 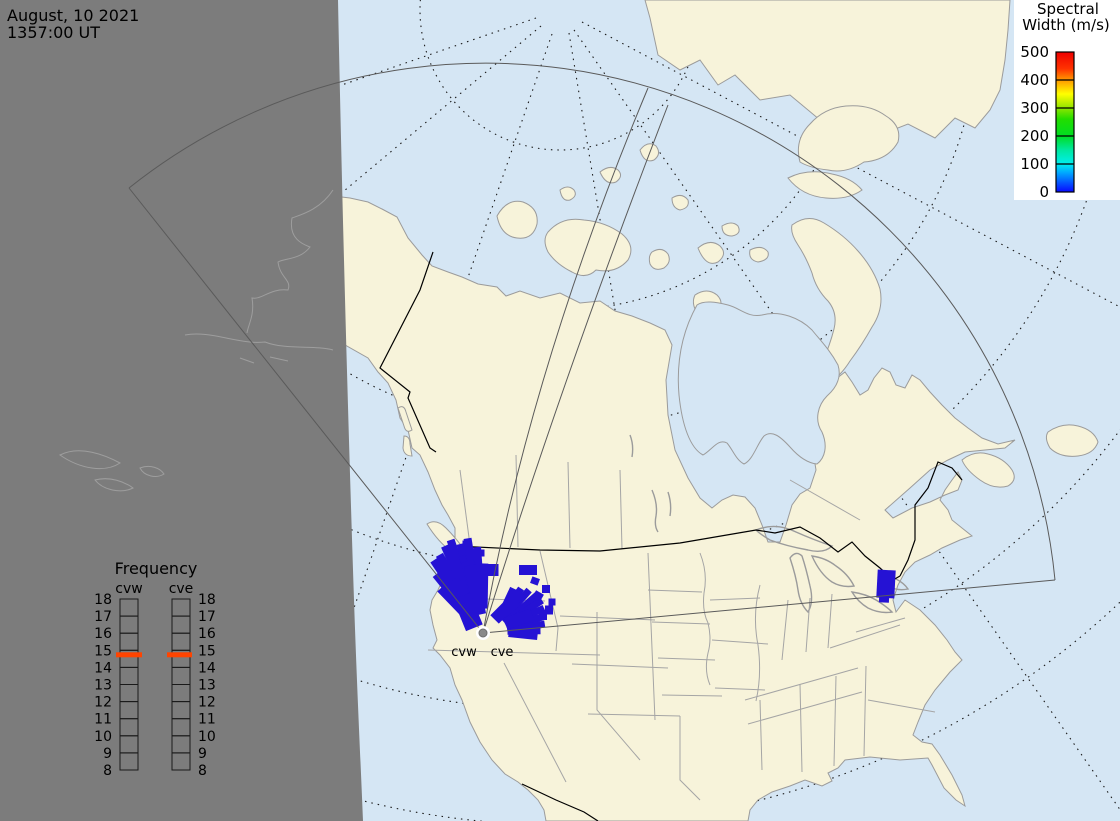 I want to click on newfoundland, so click(x=1072, y=440).